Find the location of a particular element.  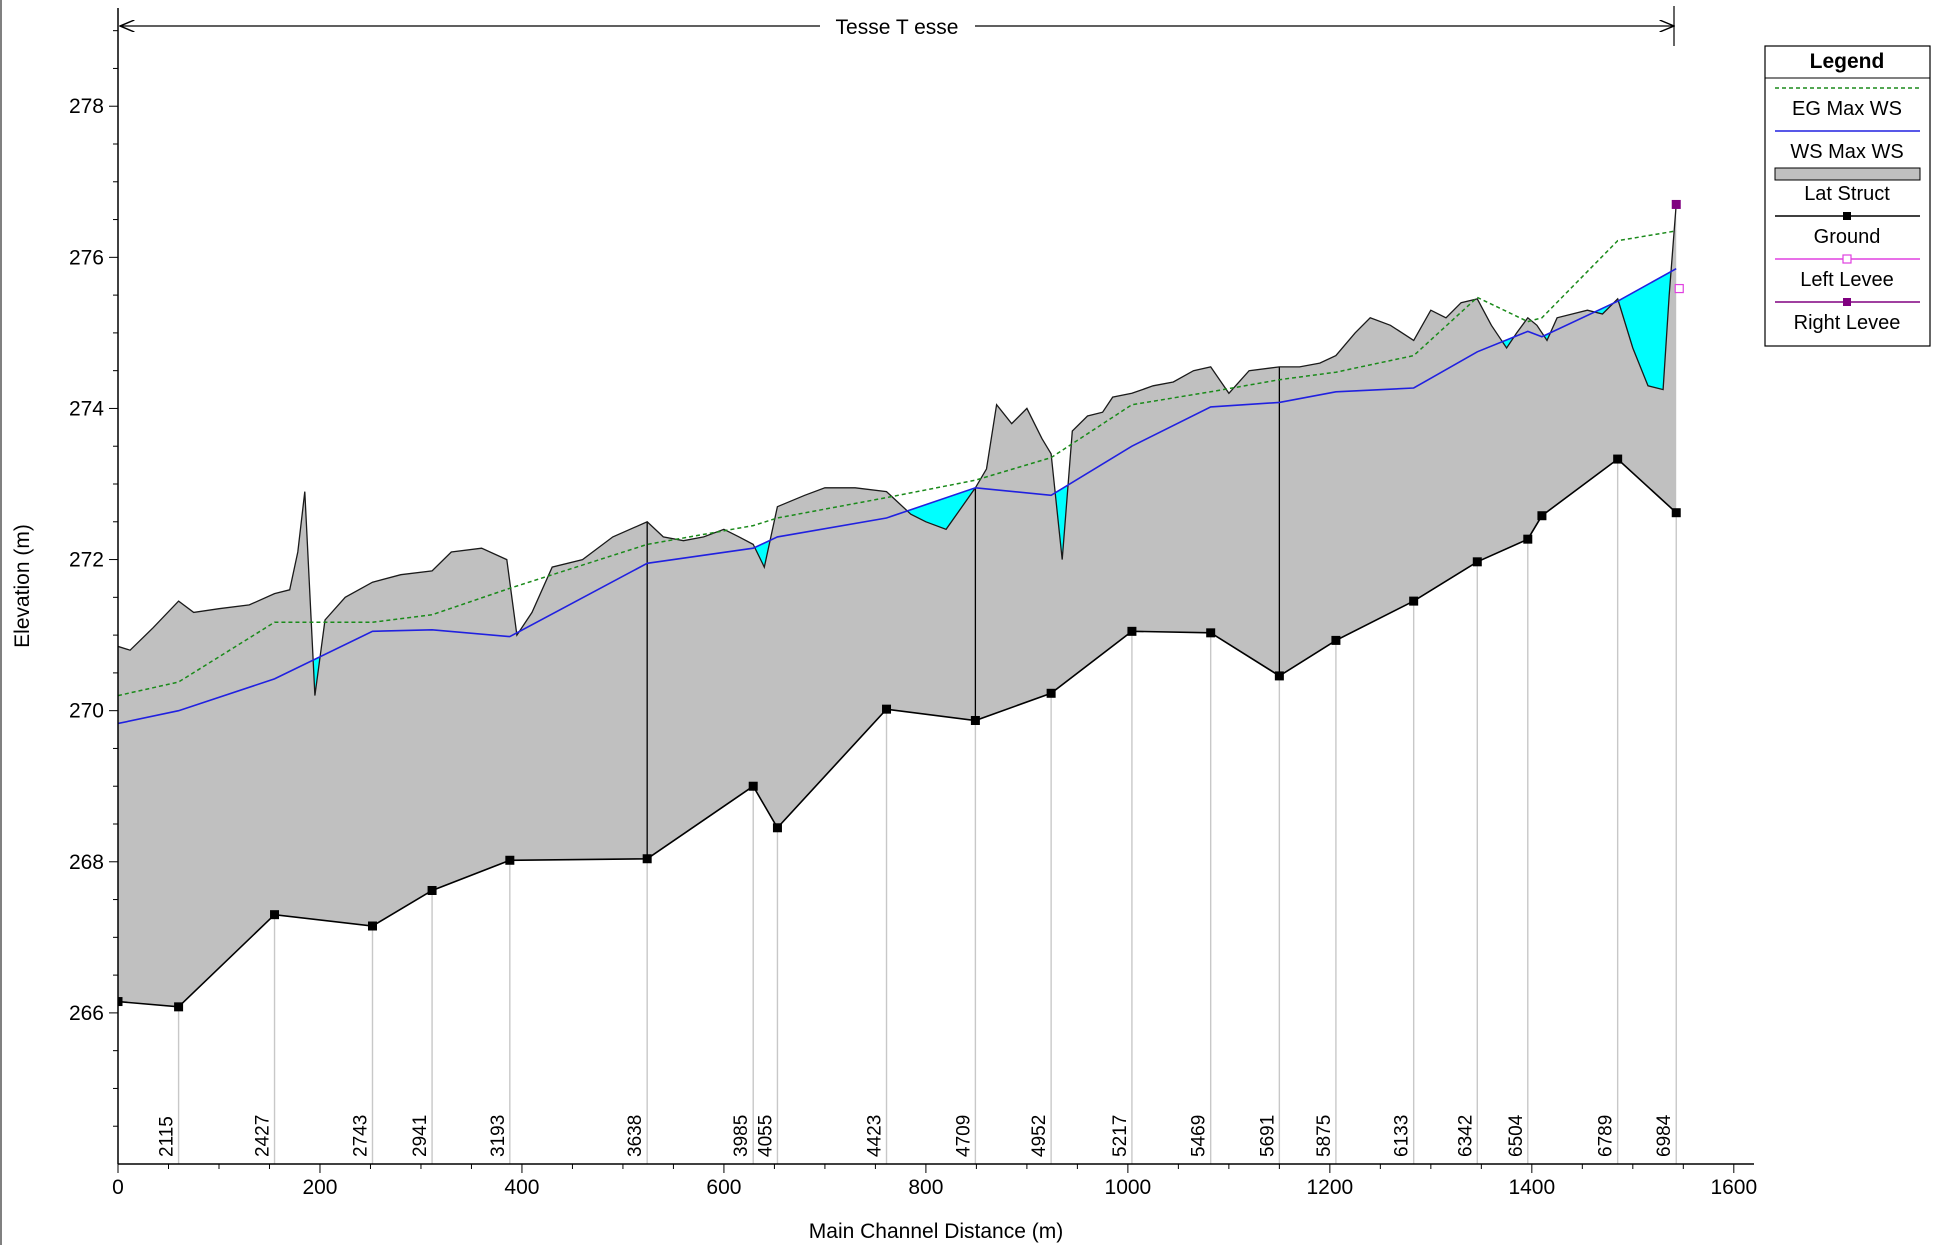

left-levee-marker is located at coordinates (1679, 288).